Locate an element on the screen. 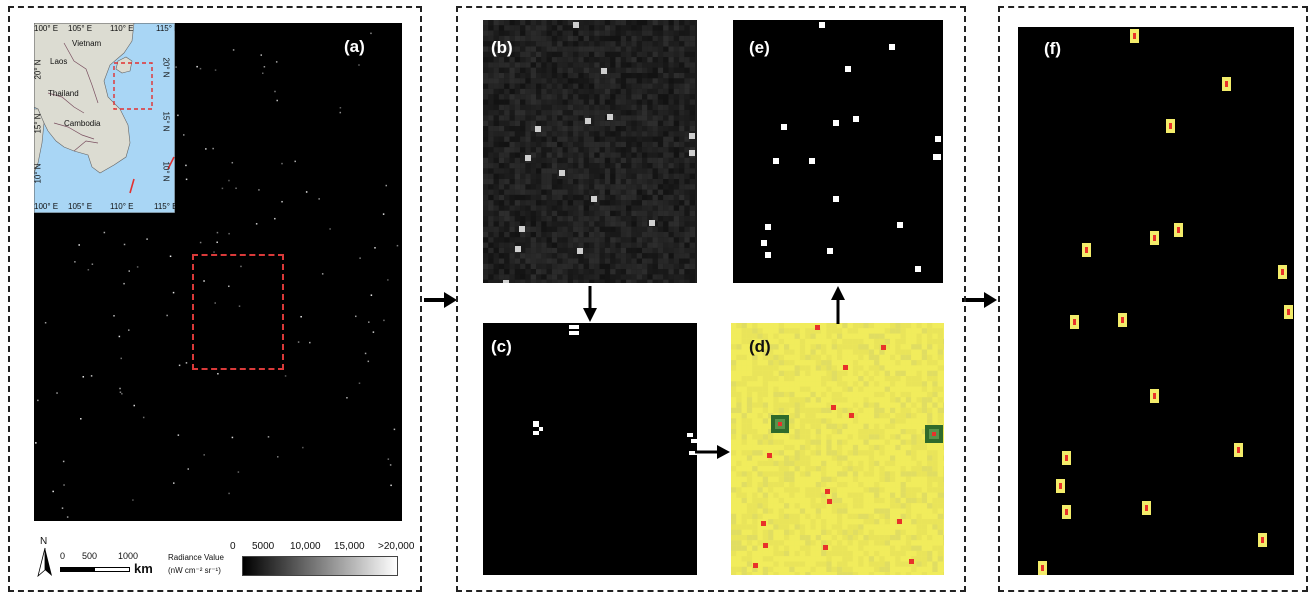  radiance-unit: (nW cm⁻² sr⁻¹) is located at coordinates (194, 570).